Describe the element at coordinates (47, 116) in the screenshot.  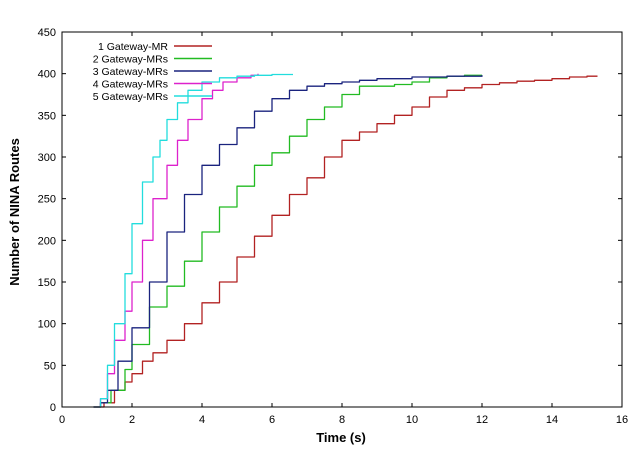
I see `y-tick-label: 350` at that location.